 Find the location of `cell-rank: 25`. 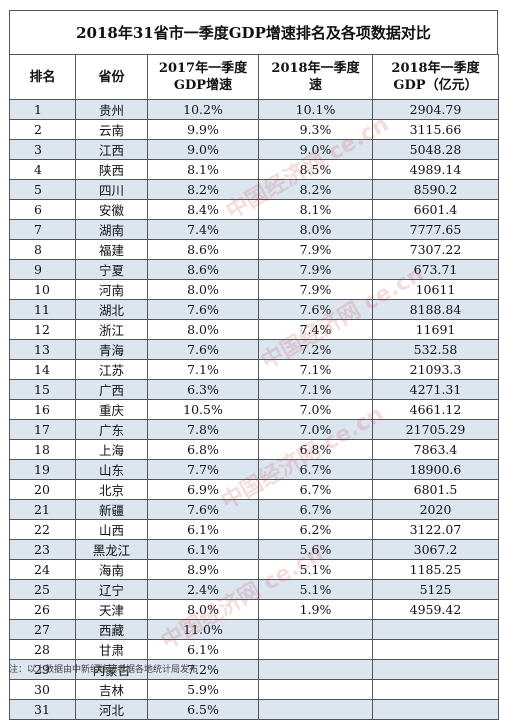

cell-rank: 25 is located at coordinates (42, 589).